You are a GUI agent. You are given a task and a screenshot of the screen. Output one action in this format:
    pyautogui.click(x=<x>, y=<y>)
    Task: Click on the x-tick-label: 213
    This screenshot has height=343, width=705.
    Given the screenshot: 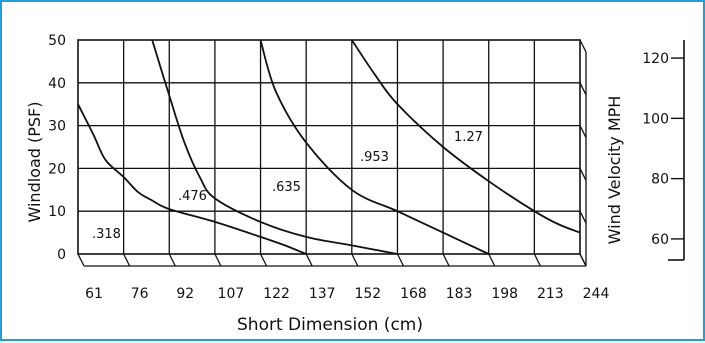 What is the action you would take?
    pyautogui.click(x=550, y=294)
    